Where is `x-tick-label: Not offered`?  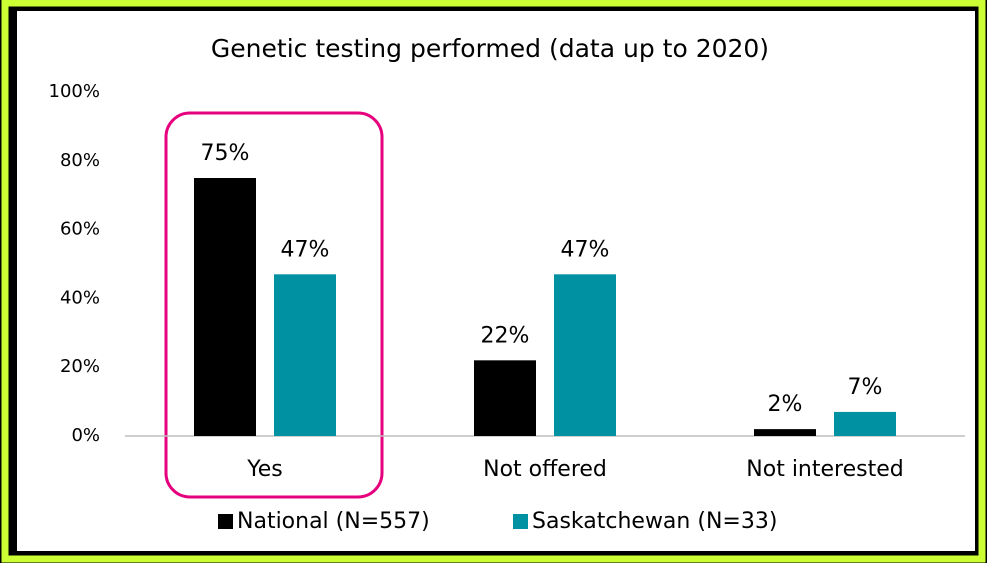 x-tick-label: Not offered is located at coordinates (545, 469).